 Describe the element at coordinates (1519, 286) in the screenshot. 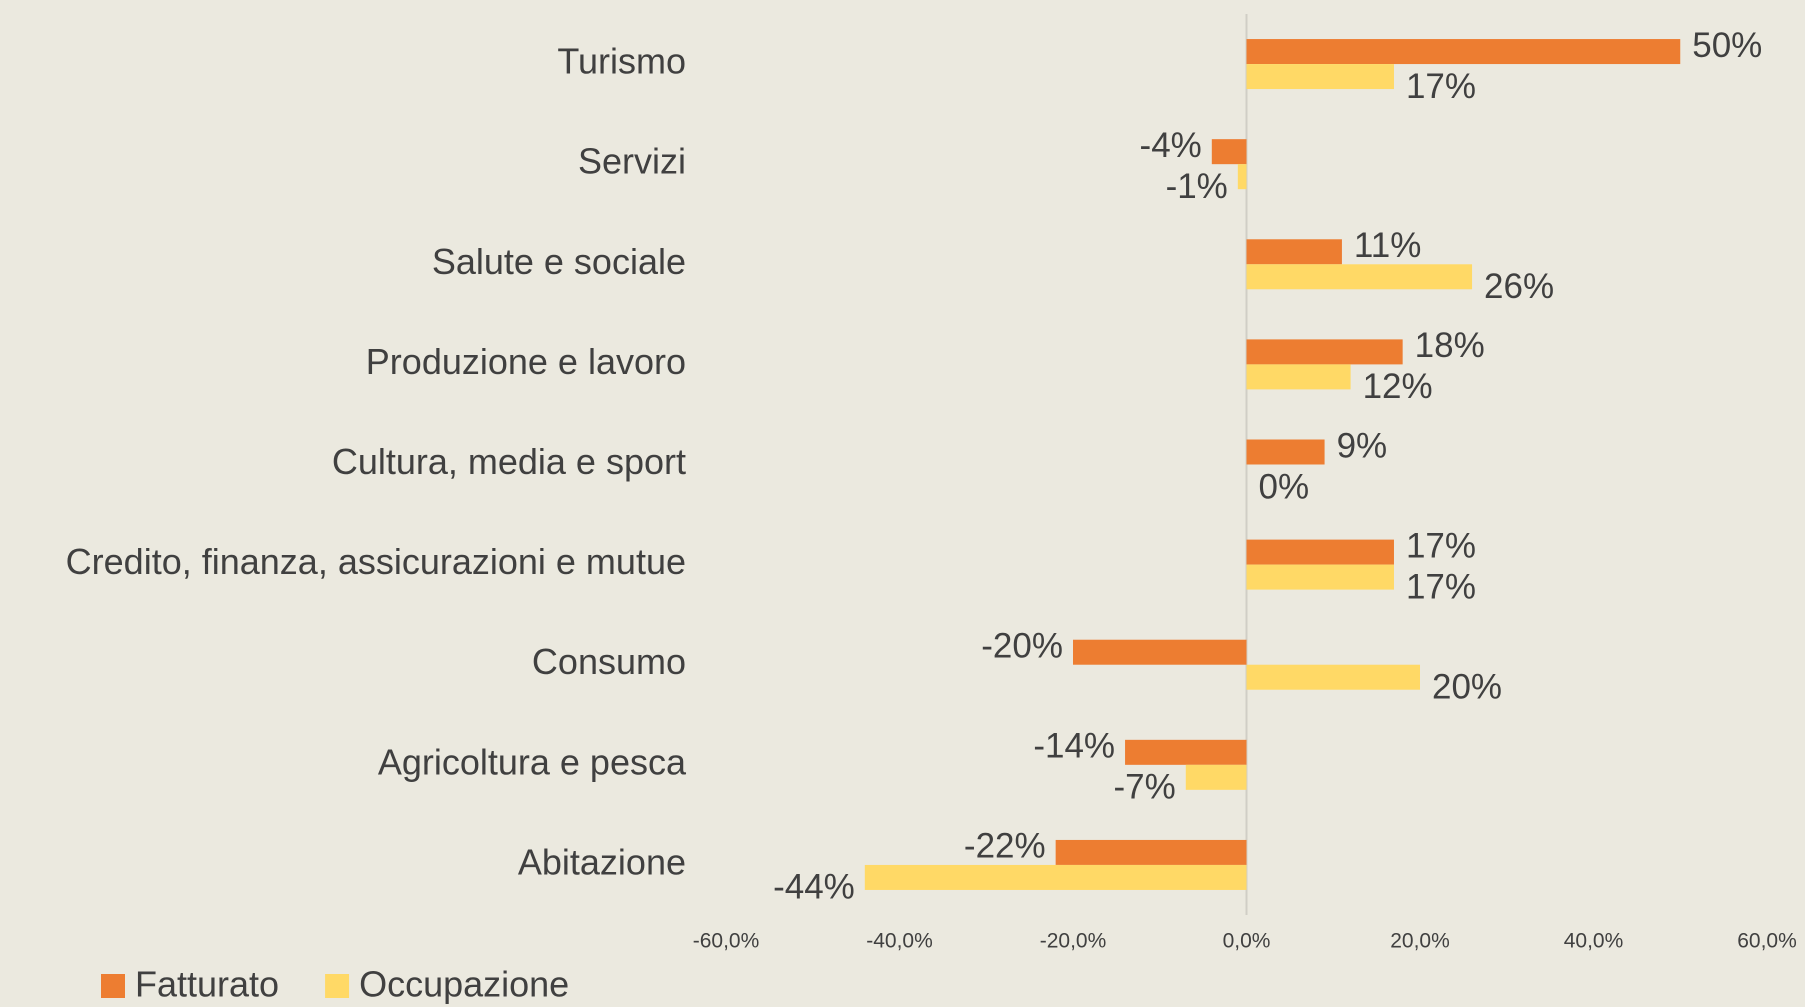

I see `value-label: 26%` at that location.